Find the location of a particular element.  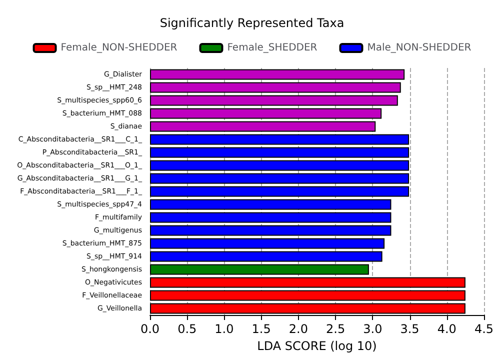

x-tick-label: 1.5 is located at coordinates (261, 329).